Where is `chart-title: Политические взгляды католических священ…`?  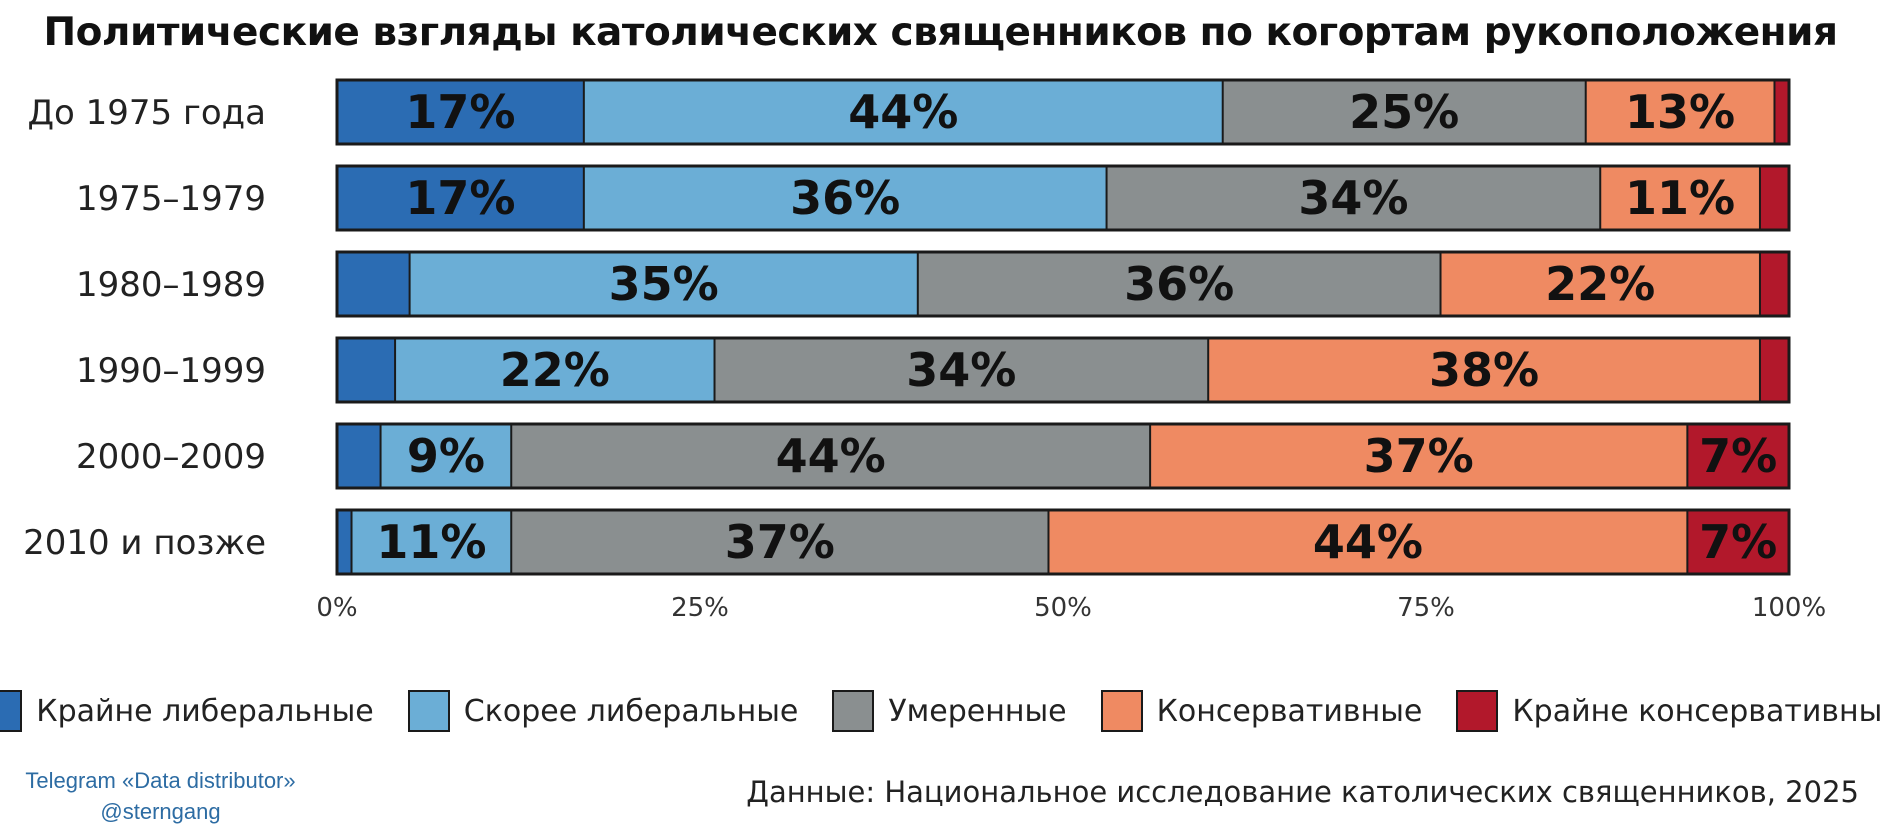 chart-title: Политические взгляды католических священ… is located at coordinates (941, 32).